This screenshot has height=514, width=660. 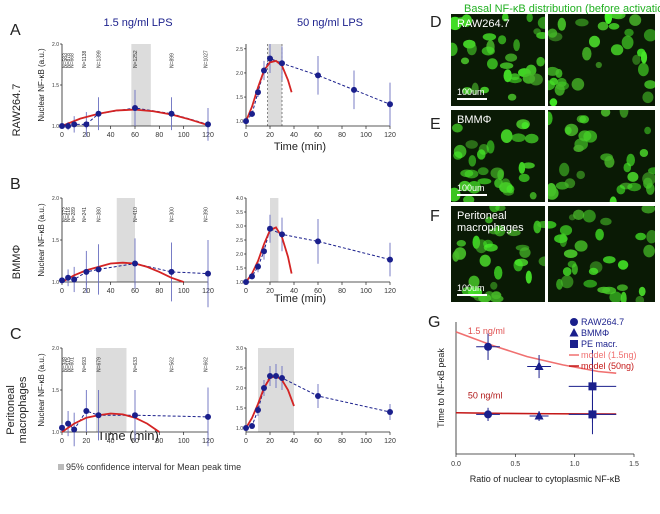 I want to click on row-label-pe-1: Peritoneal, so click(x=11, y=410).